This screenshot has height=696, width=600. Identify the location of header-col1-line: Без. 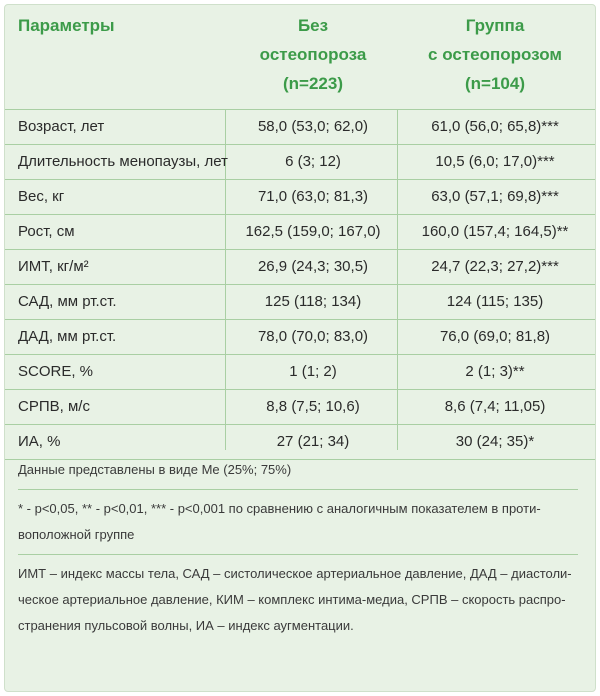
(313, 25).